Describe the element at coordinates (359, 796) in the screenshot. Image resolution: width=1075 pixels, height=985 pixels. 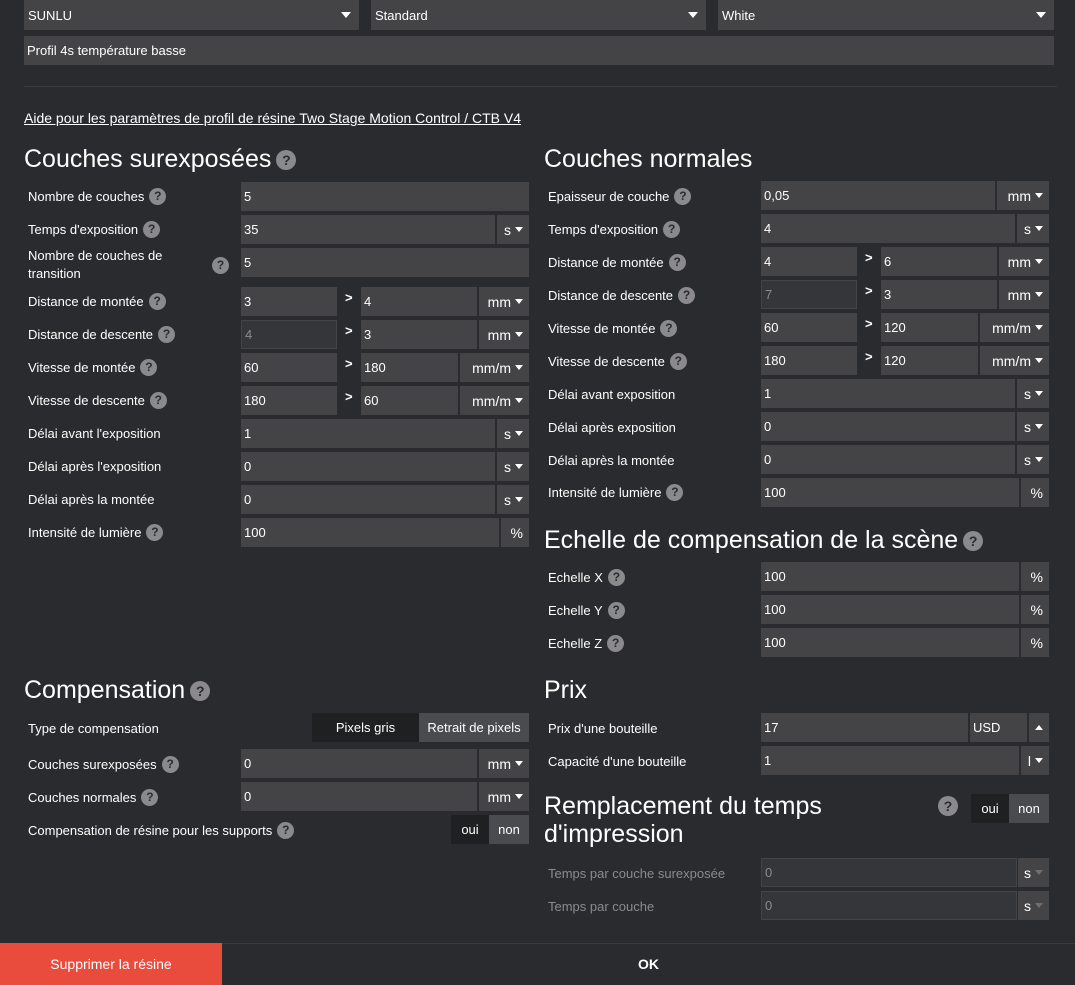
I see `comp-normal-input: 0` at that location.